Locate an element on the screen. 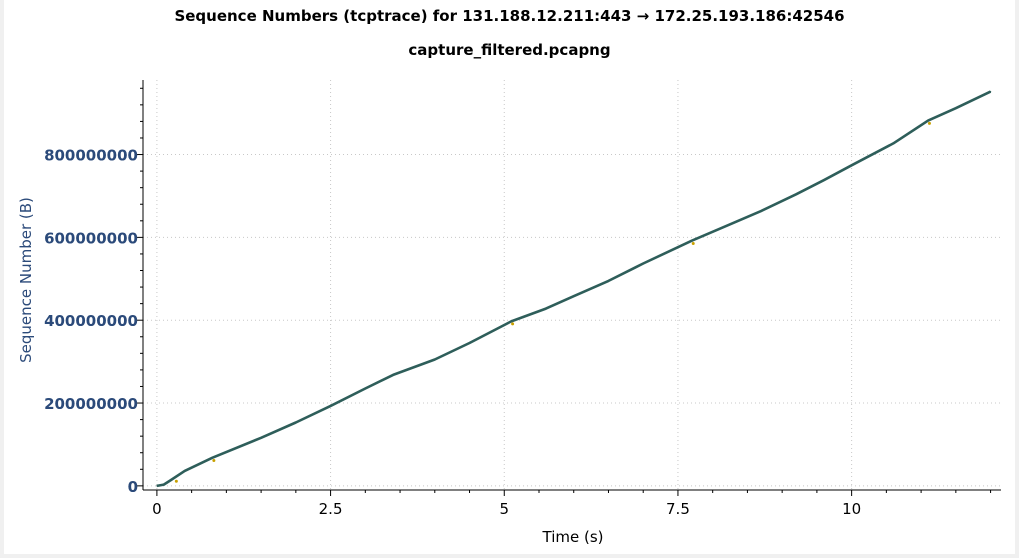 The height and width of the screenshot is (558, 1019). y-axis-ticks: 0 200000000 400000000 600000000 800000000 is located at coordinates (93, 291).